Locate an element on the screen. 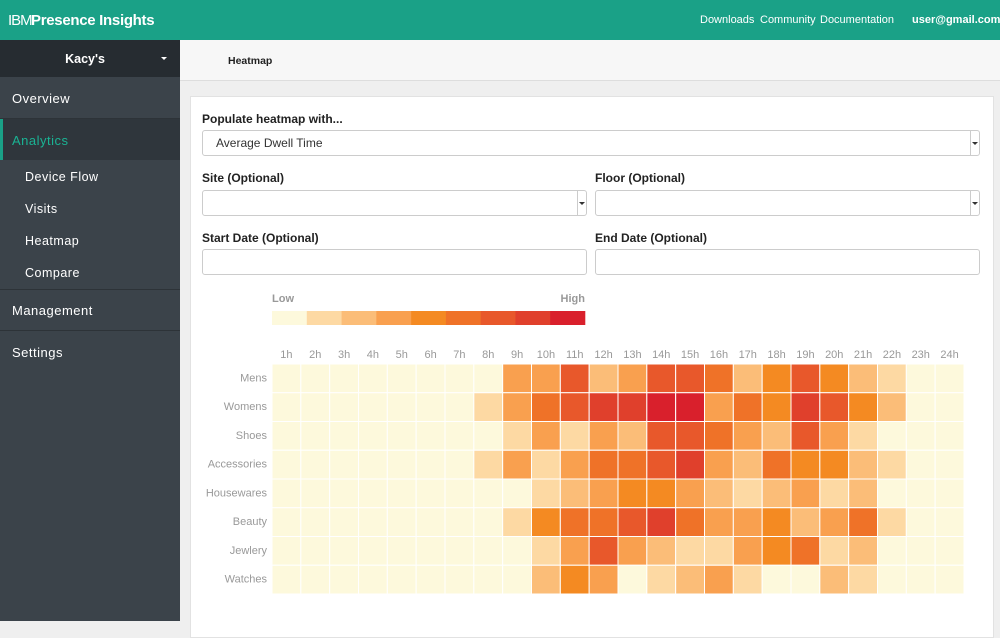 The height and width of the screenshot is (638, 1000). nav-link: Documentation is located at coordinates (857, 20).